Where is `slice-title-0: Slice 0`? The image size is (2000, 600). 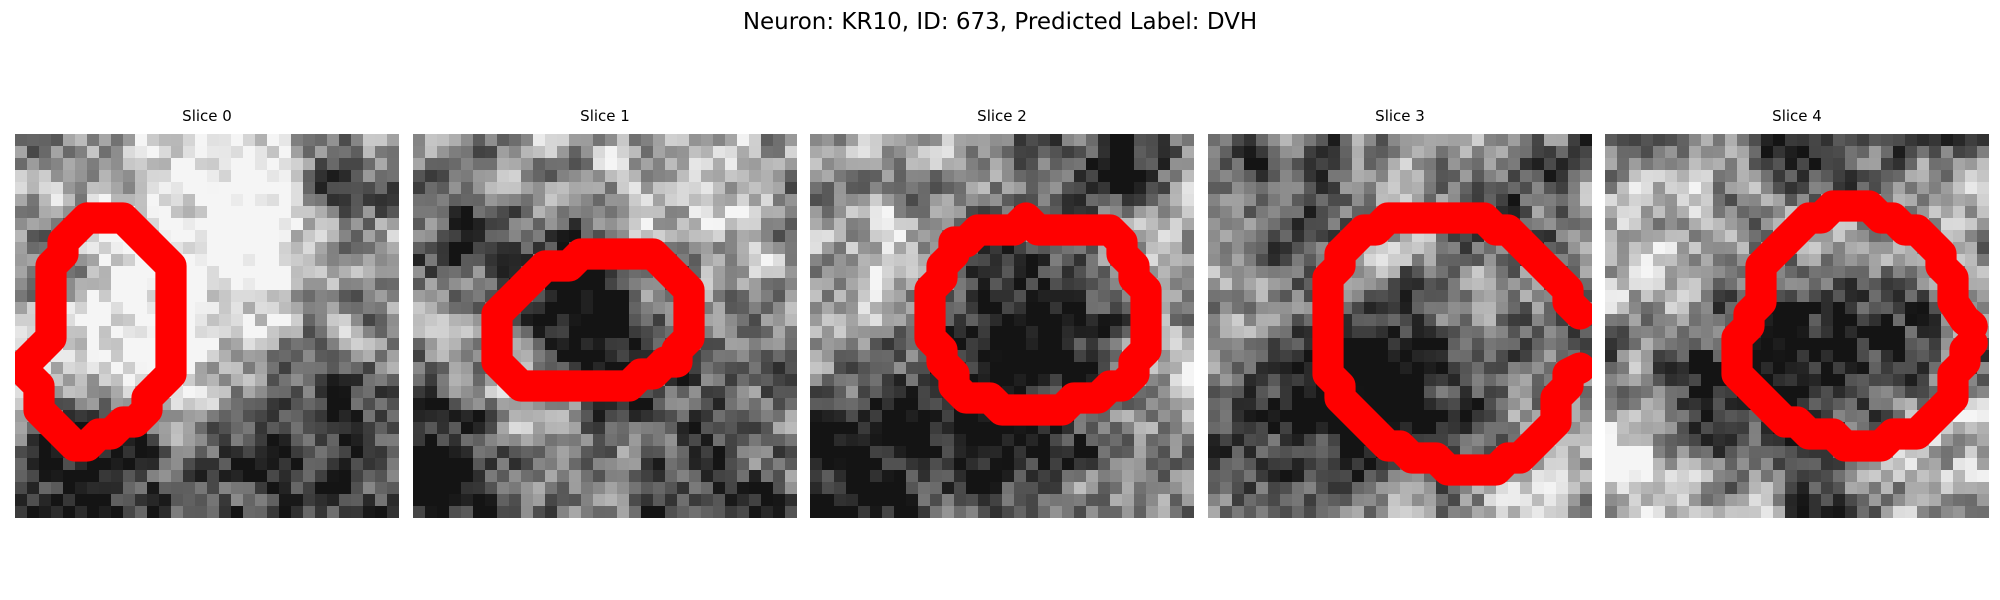 slice-title-0: Slice 0 is located at coordinates (207, 116).